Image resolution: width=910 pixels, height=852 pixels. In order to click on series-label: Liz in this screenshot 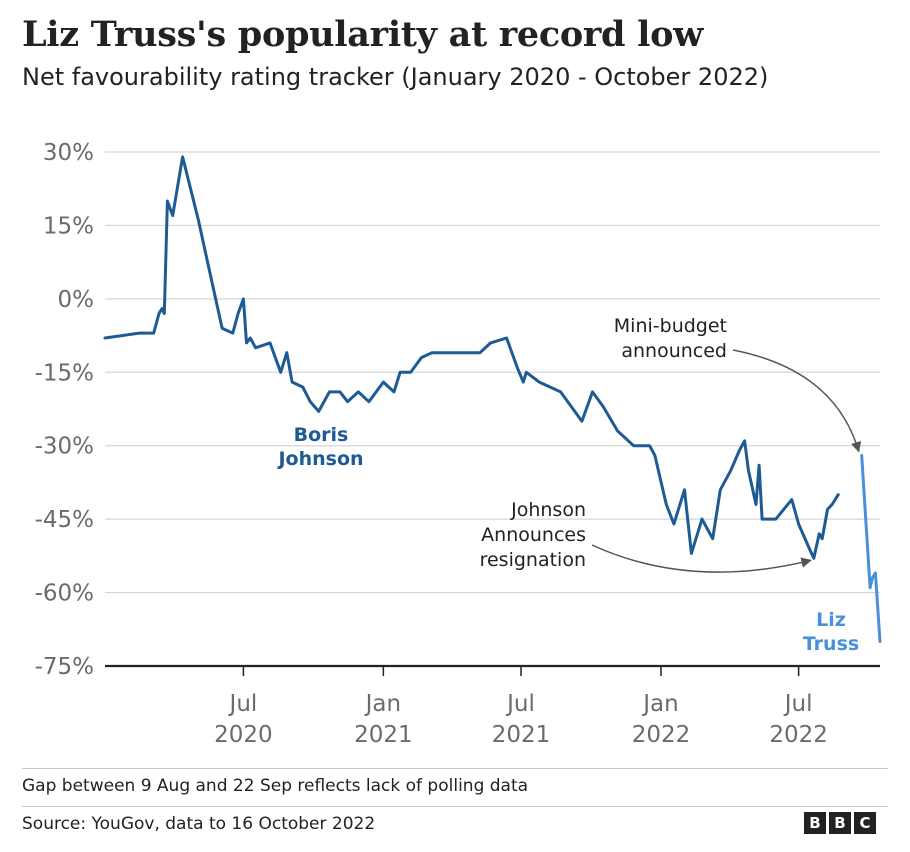, I will do `click(831, 620)`.